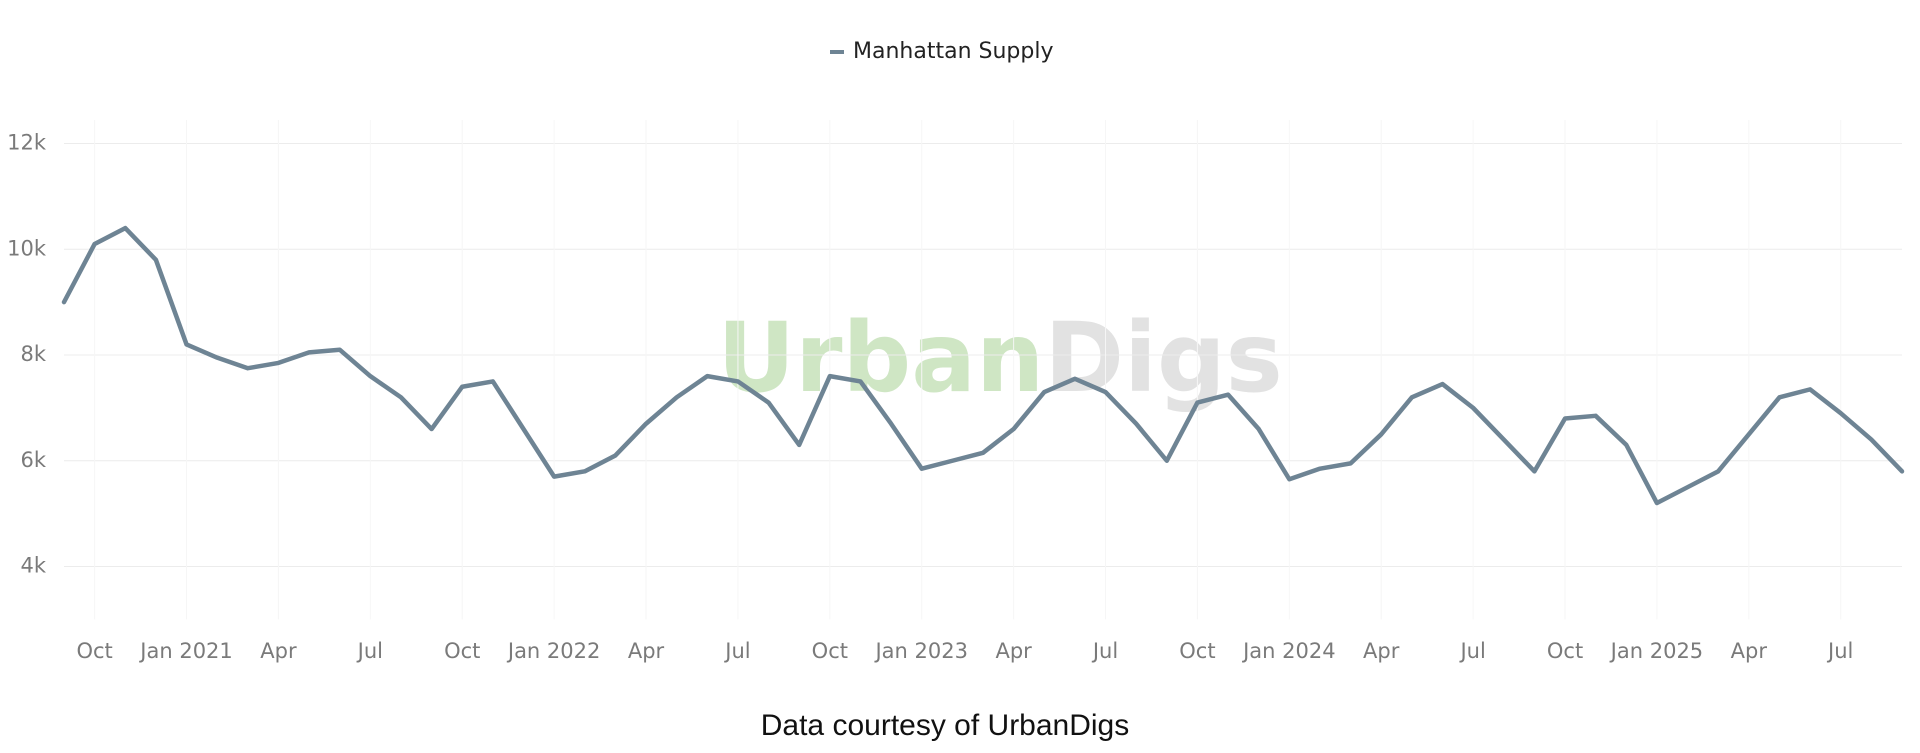 Image resolution: width=1920 pixels, height=753 pixels. What do you see at coordinates (27, 143) in the screenshot?
I see `y-tick-label: 12k` at bounding box center [27, 143].